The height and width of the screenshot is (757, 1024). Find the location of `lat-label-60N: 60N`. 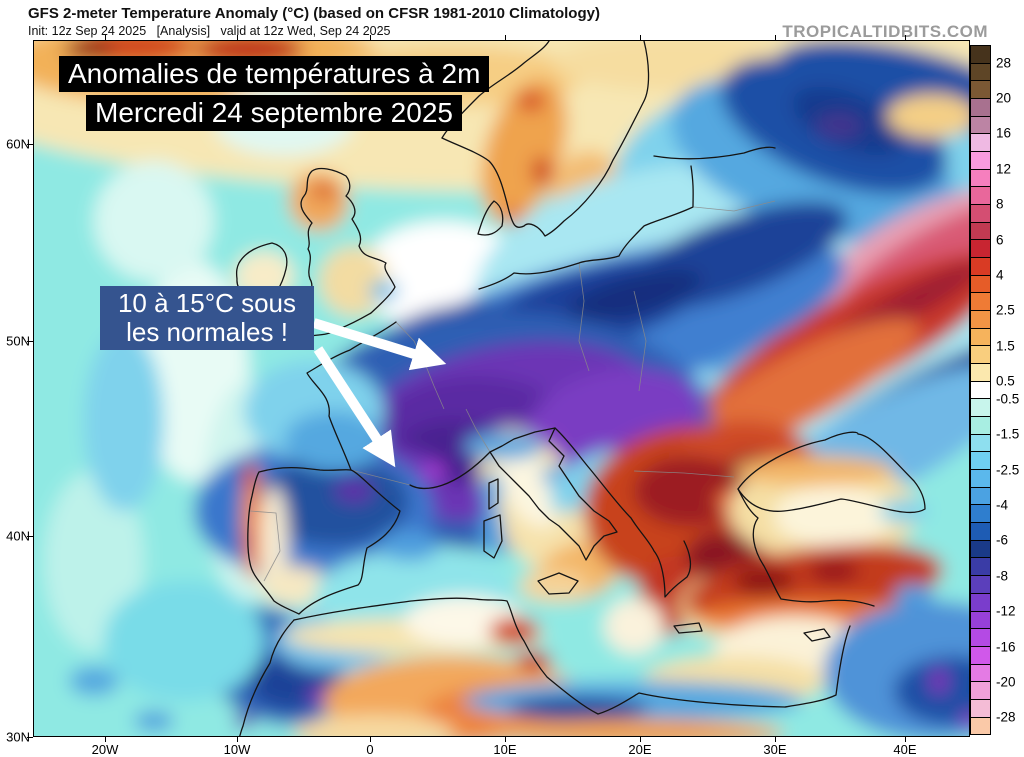

lat-label-60N: 60N is located at coordinates (18, 144).